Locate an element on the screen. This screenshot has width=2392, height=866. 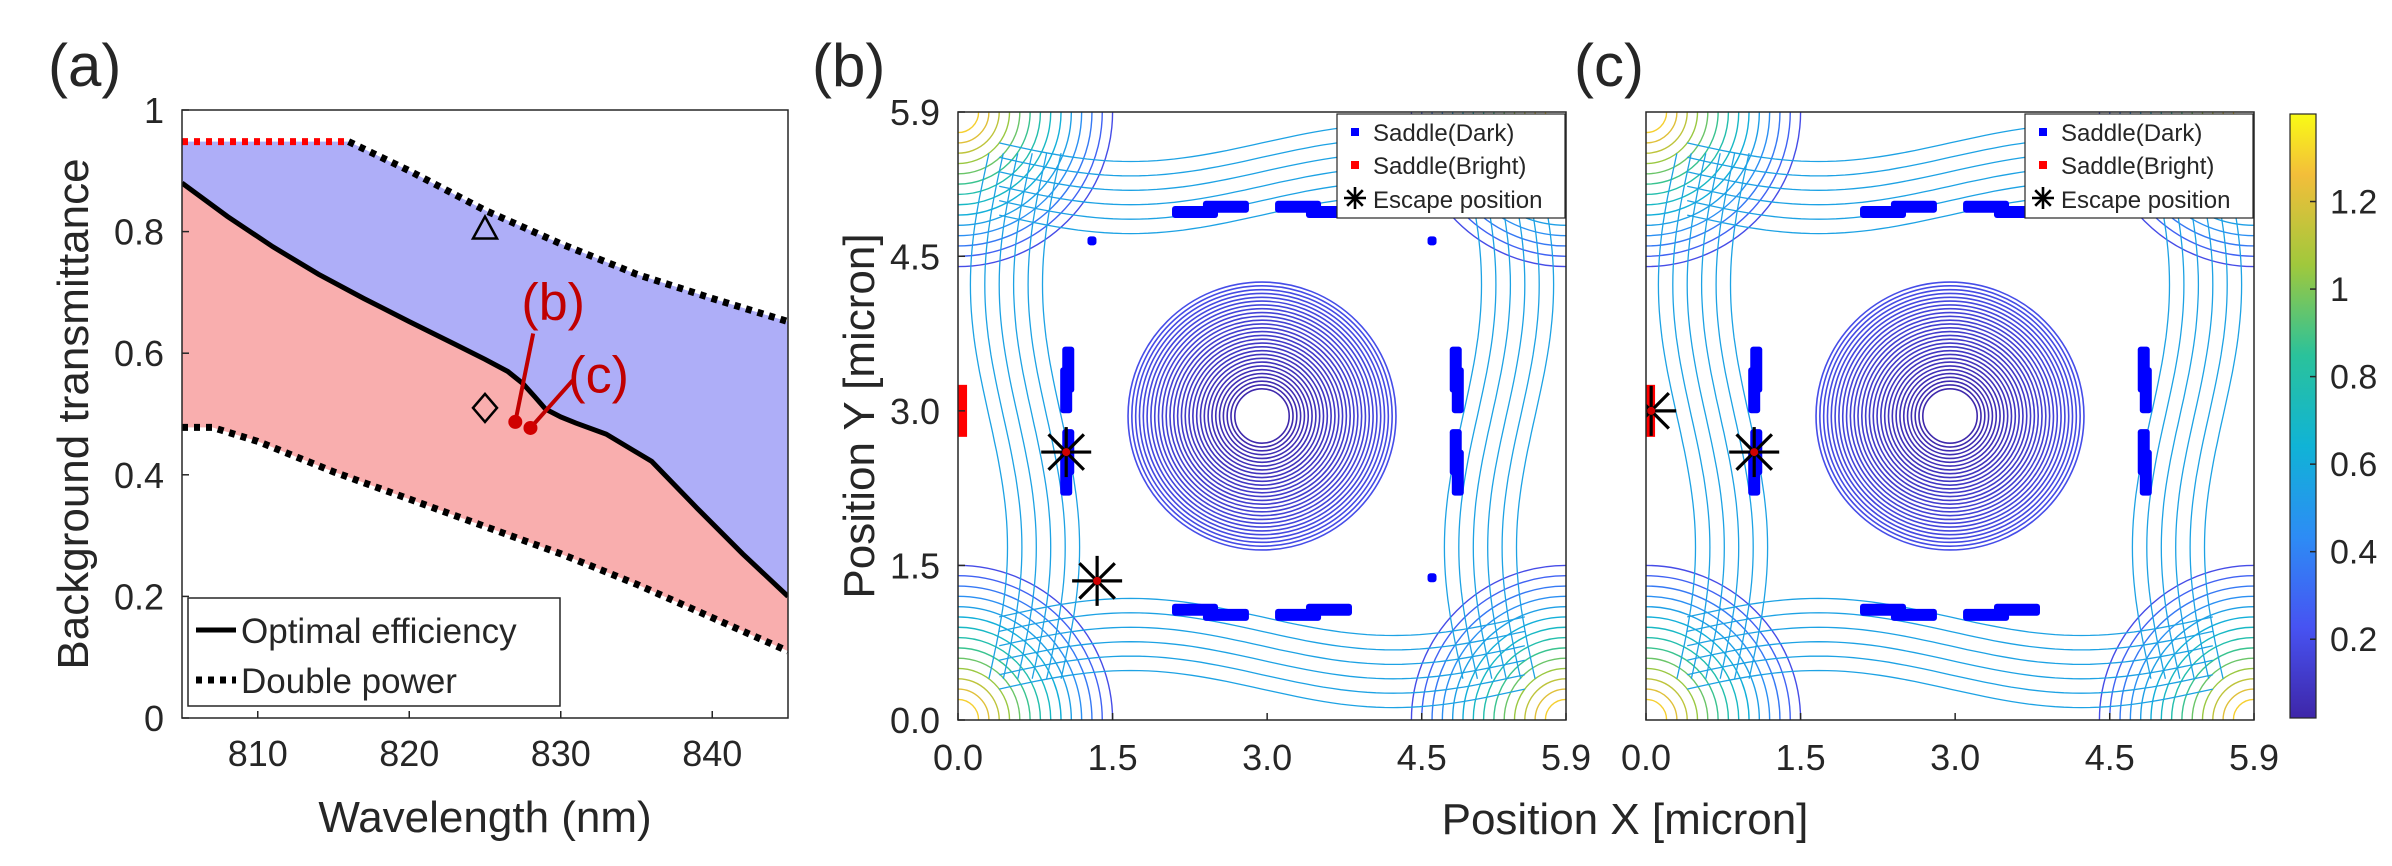
legend-escape-star-b is located at coordinates (1355, 198).